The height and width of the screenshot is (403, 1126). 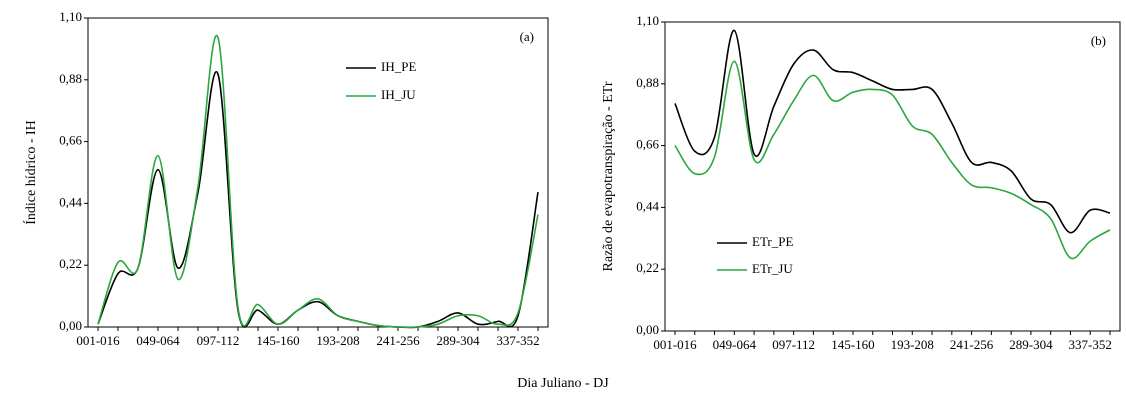 What do you see at coordinates (30, 172) in the screenshot?
I see `y-axis-label: Índice hídrico - IH` at bounding box center [30, 172].